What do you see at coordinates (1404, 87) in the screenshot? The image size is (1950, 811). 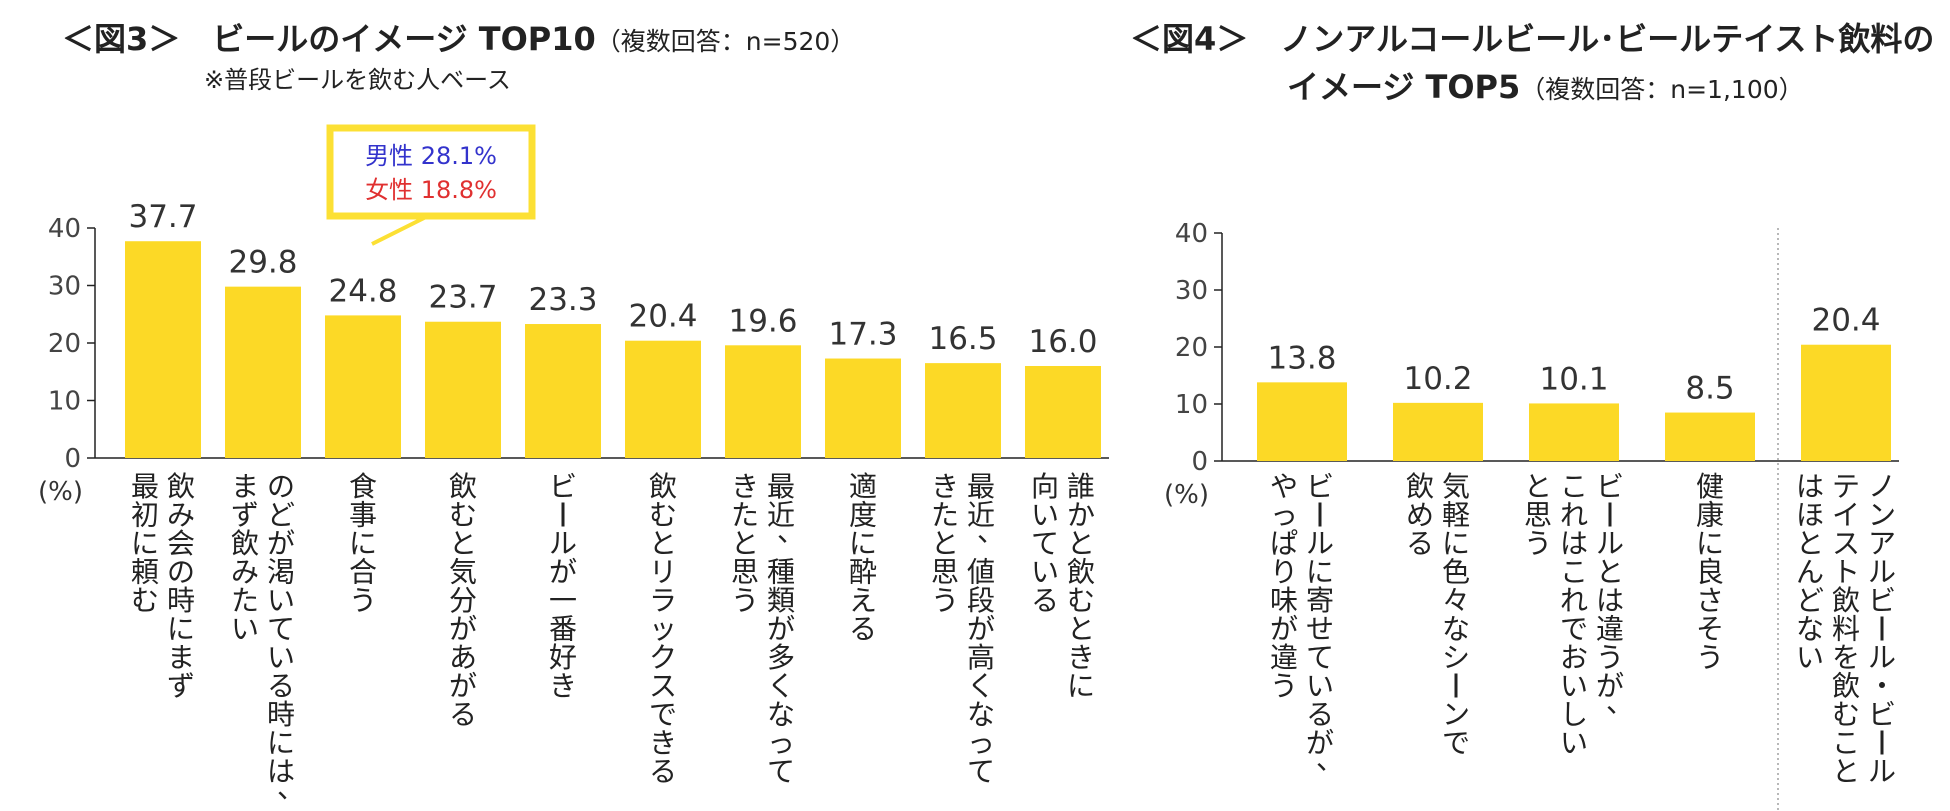 I see `figure4-title-line2-text: イメージ TOP5` at bounding box center [1404, 87].